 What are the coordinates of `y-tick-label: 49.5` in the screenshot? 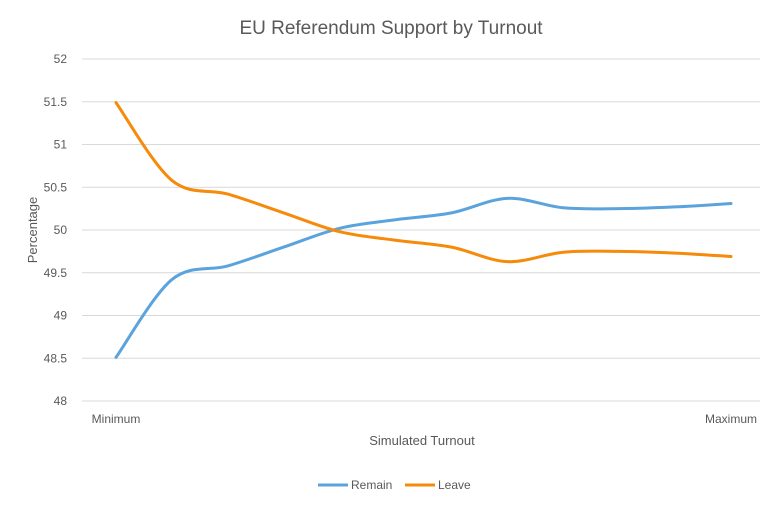 It's located at (56, 273).